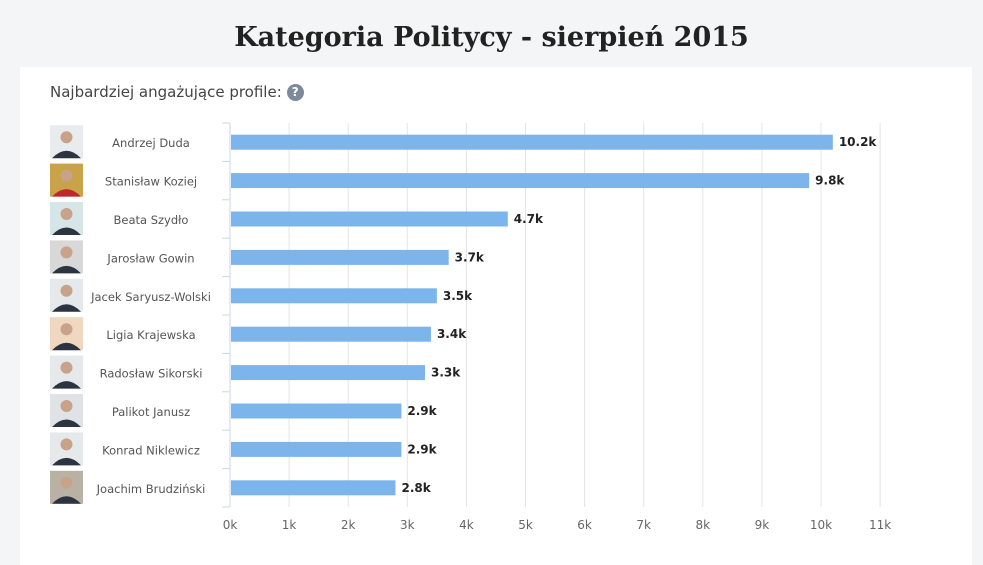  What do you see at coordinates (458, 296) in the screenshot?
I see `data-label: 3.5k` at bounding box center [458, 296].